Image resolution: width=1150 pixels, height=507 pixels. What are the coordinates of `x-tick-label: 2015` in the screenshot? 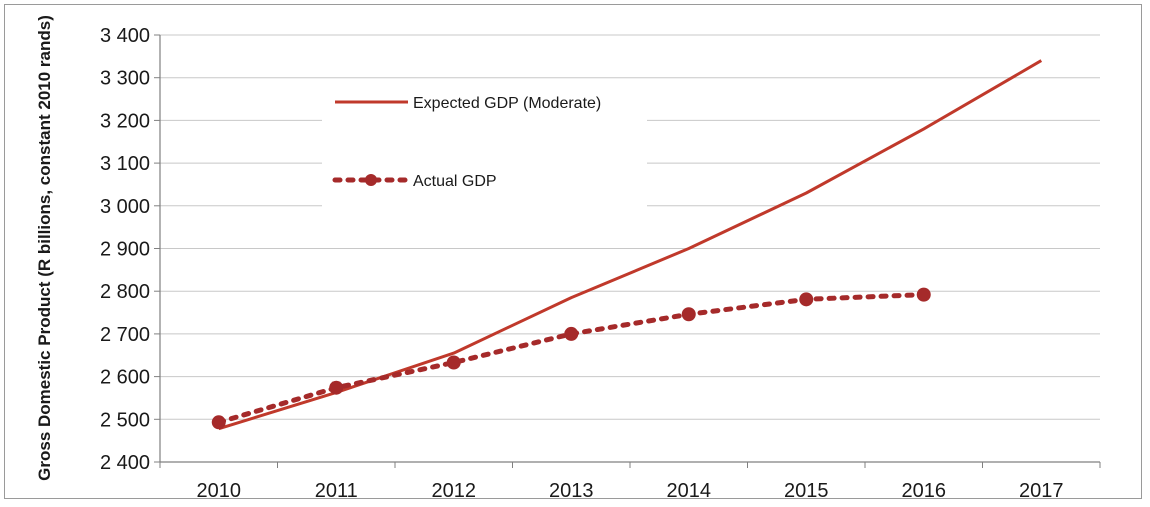 It's located at (806, 491).